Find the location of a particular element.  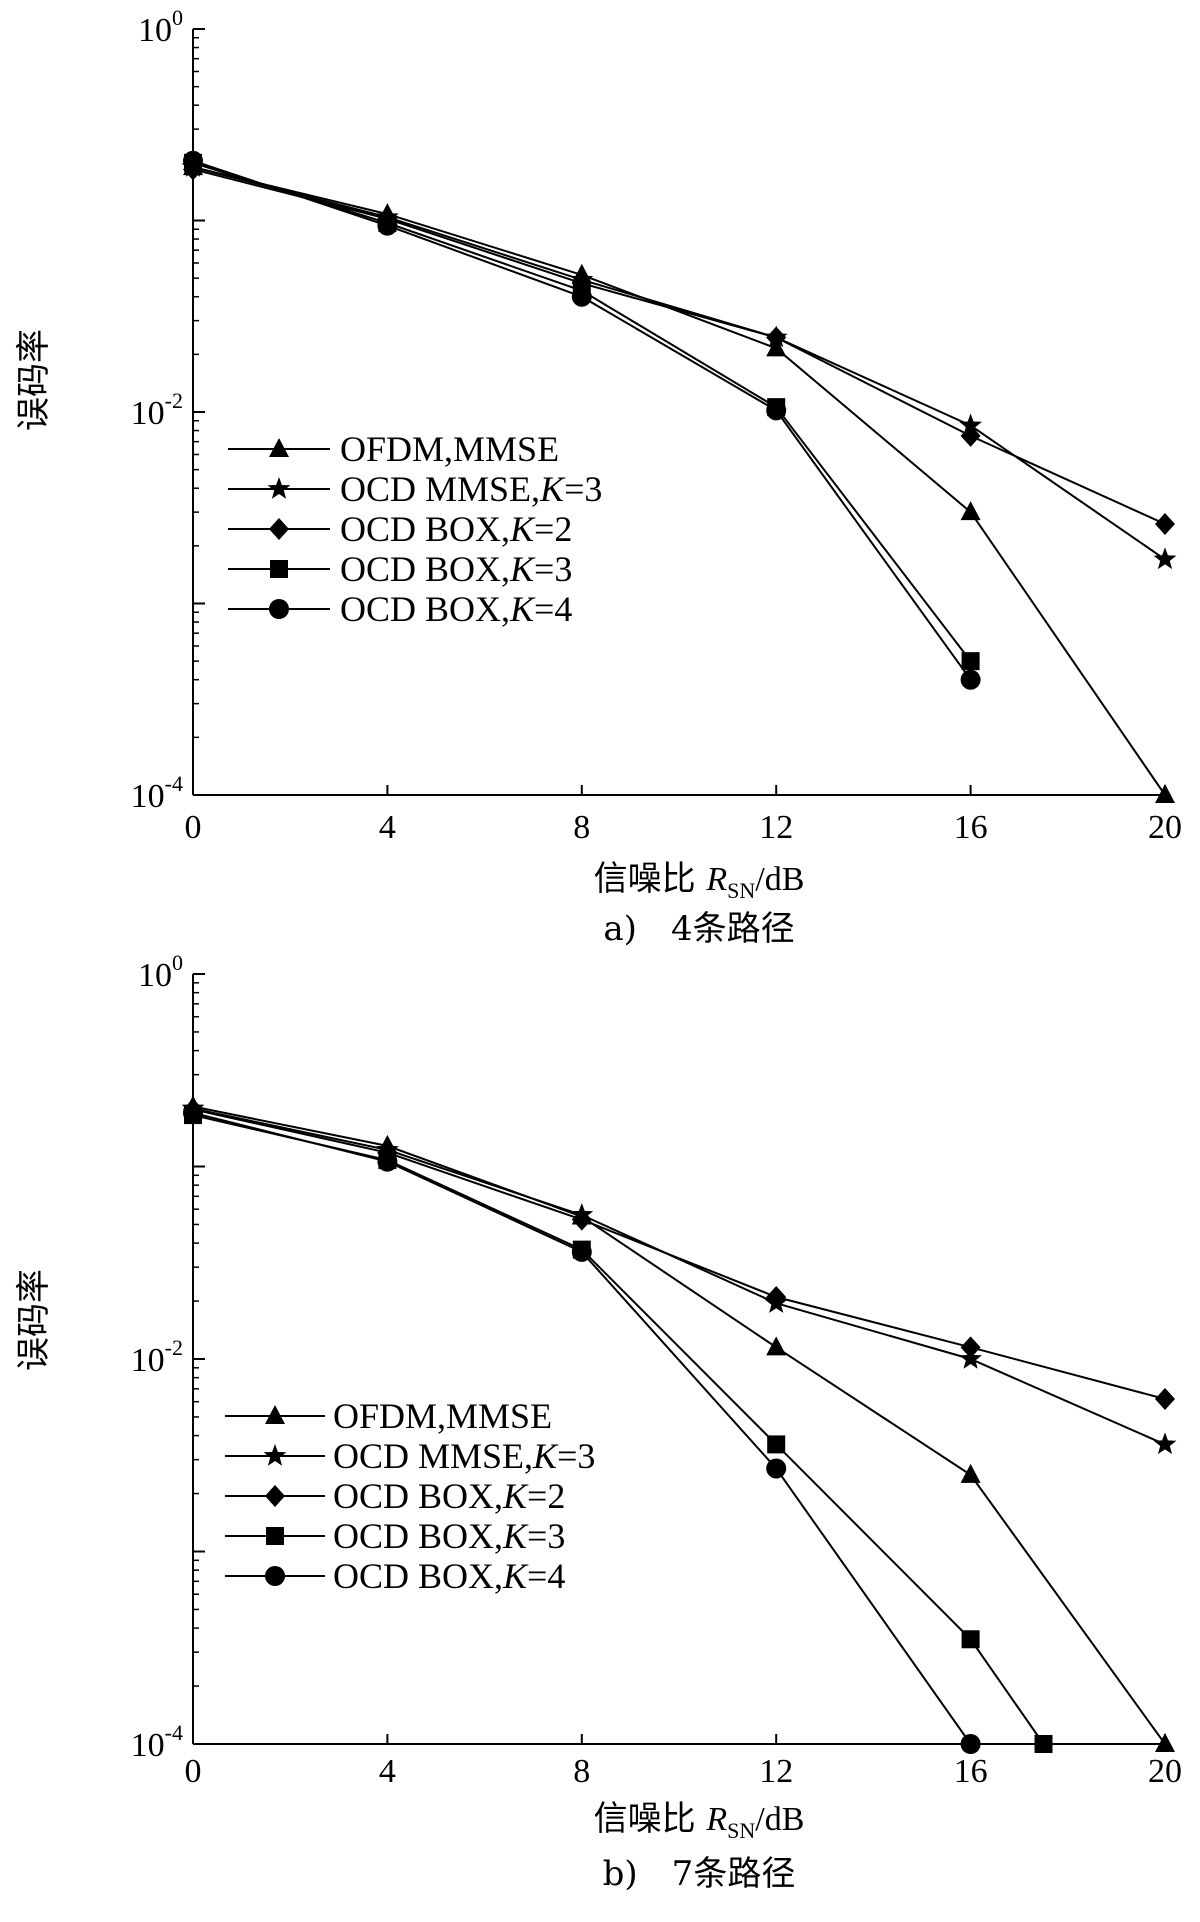

series-line-star is located at coordinates (679, 1276).